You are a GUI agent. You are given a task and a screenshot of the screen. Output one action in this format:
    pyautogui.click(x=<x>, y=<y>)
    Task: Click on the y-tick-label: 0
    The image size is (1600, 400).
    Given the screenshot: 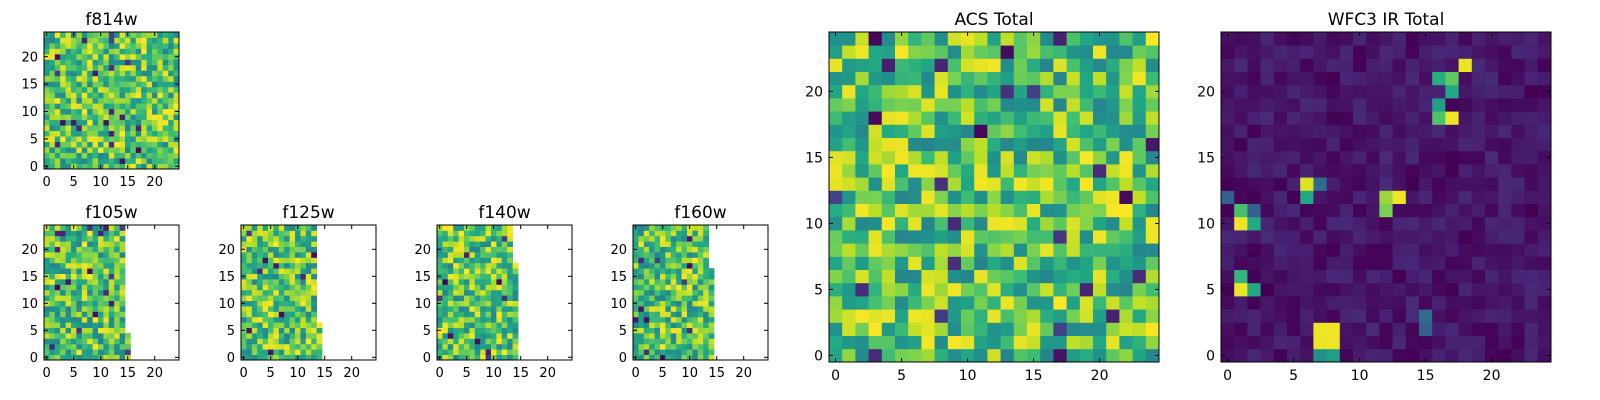 What is the action you would take?
    pyautogui.click(x=1210, y=356)
    